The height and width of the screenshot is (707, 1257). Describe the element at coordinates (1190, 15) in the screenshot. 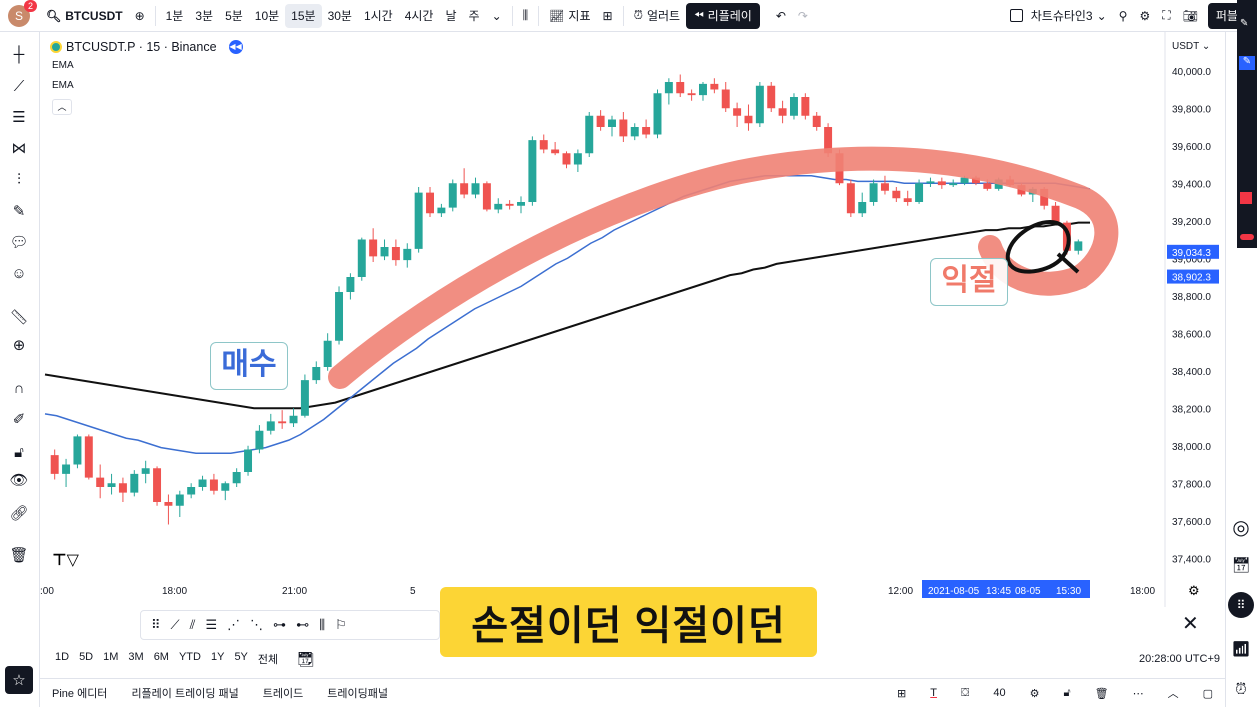

I see `camera-icon: 📷︎` at that location.